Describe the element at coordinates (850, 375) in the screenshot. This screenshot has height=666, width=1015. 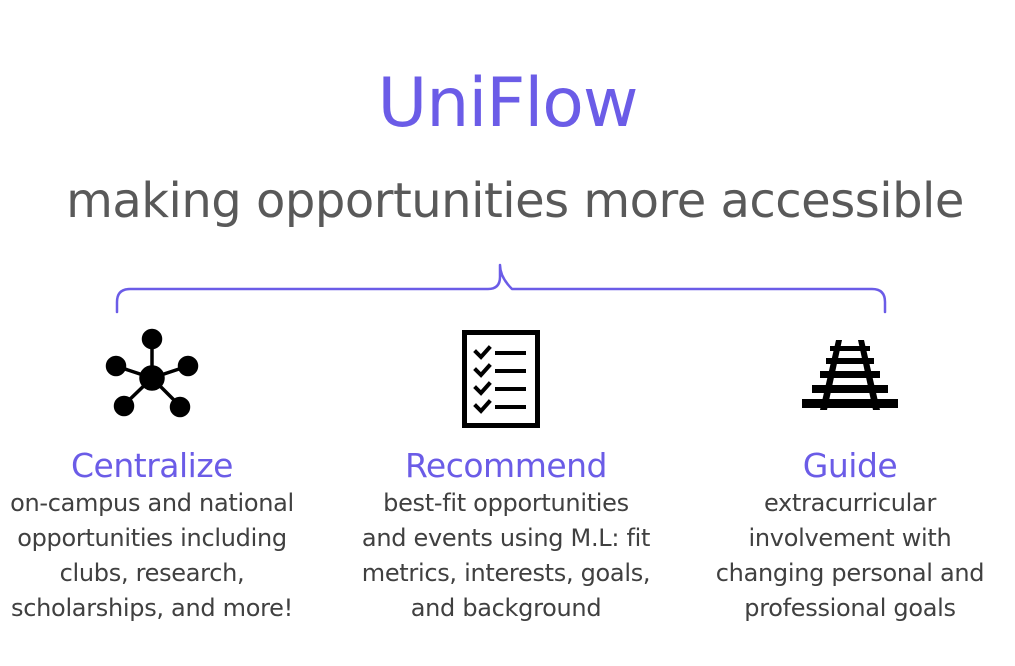
I see `railroad-track-icon` at that location.